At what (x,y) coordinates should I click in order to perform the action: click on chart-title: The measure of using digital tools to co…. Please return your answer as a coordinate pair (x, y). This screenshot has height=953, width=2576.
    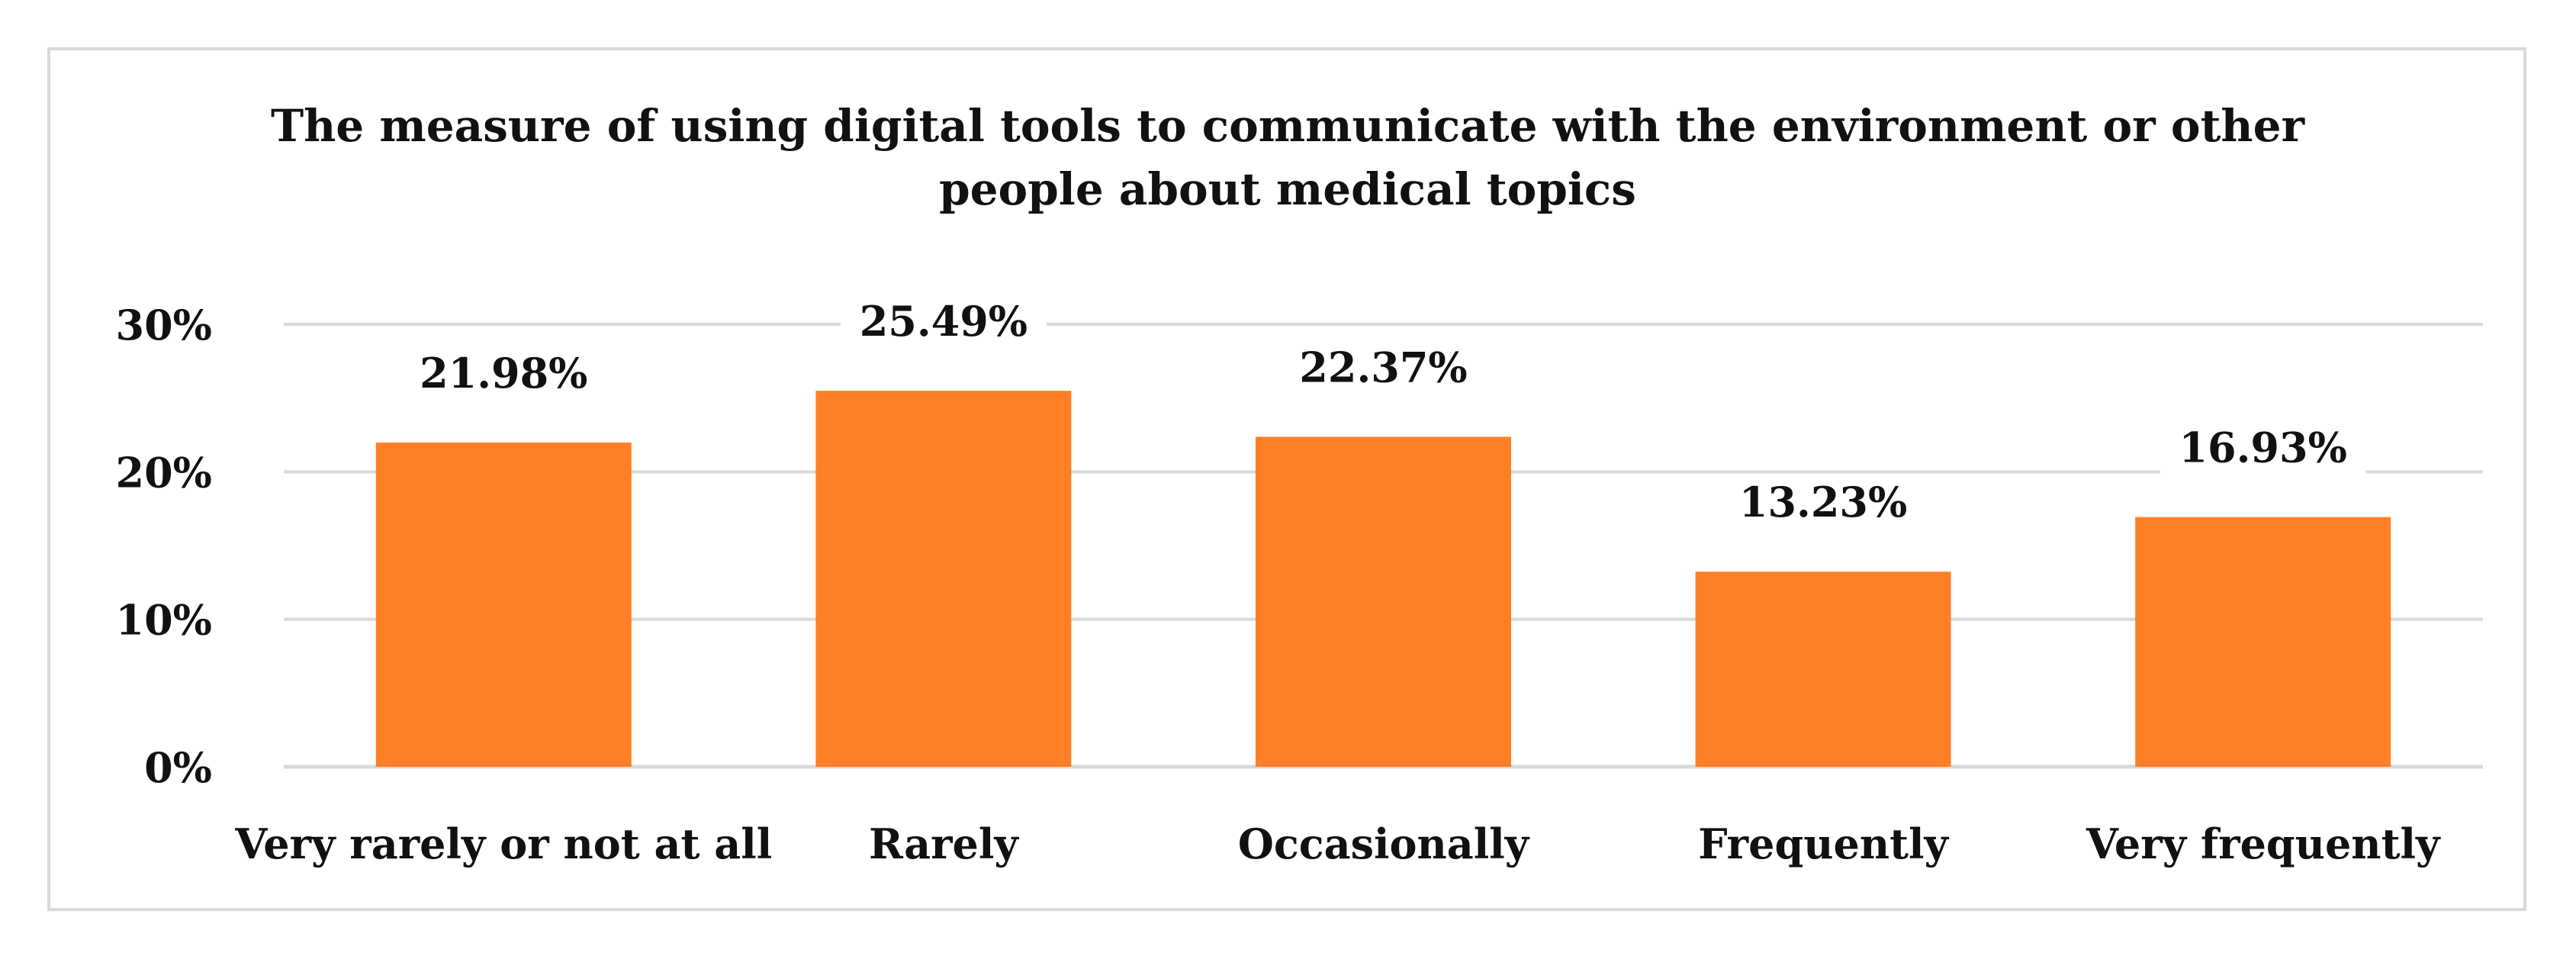
    Looking at the image, I should click on (1288, 157).